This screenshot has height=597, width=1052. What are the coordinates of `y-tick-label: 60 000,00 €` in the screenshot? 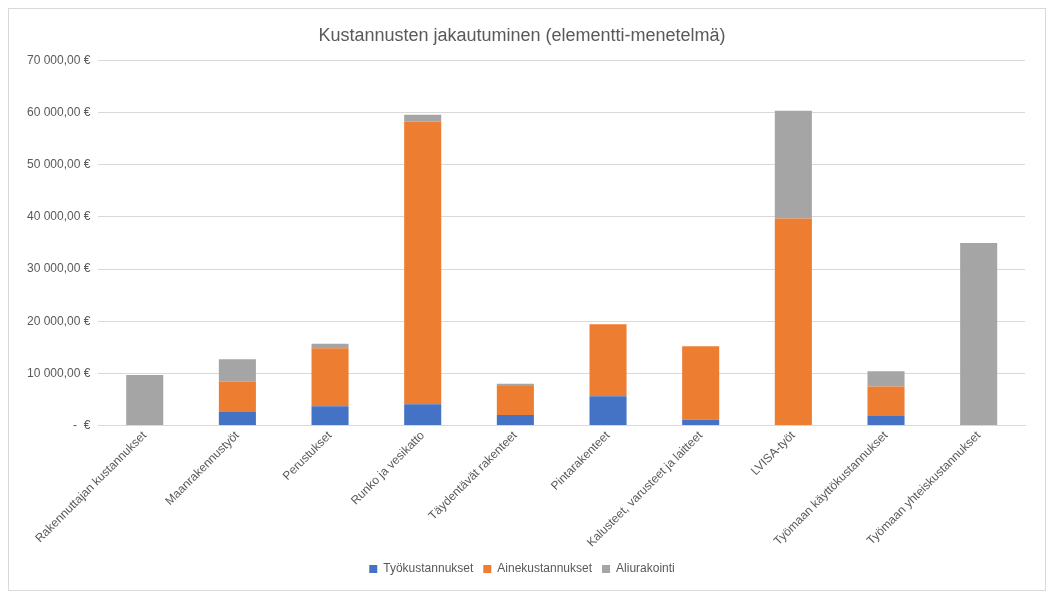 It's located at (58, 112).